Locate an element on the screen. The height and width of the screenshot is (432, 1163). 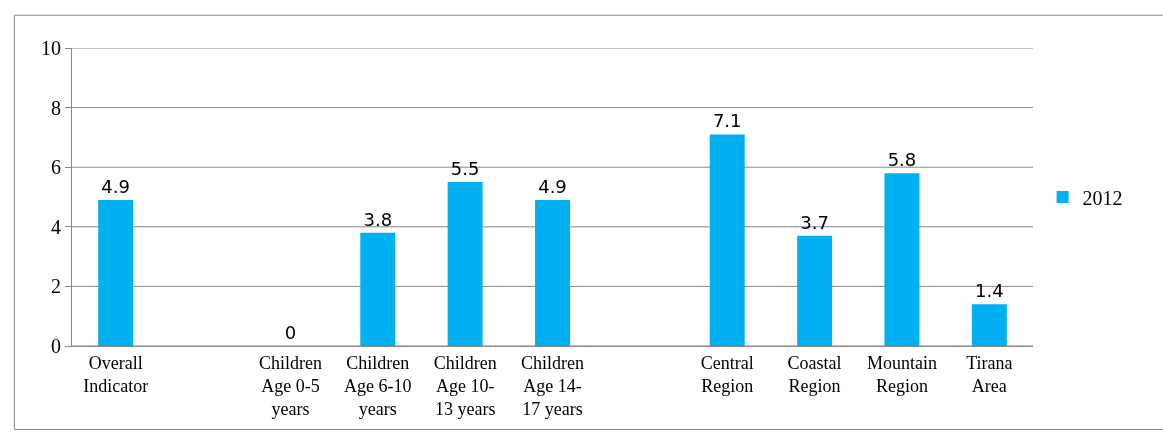
y-tick-label: 2 is located at coordinates (56, 286).